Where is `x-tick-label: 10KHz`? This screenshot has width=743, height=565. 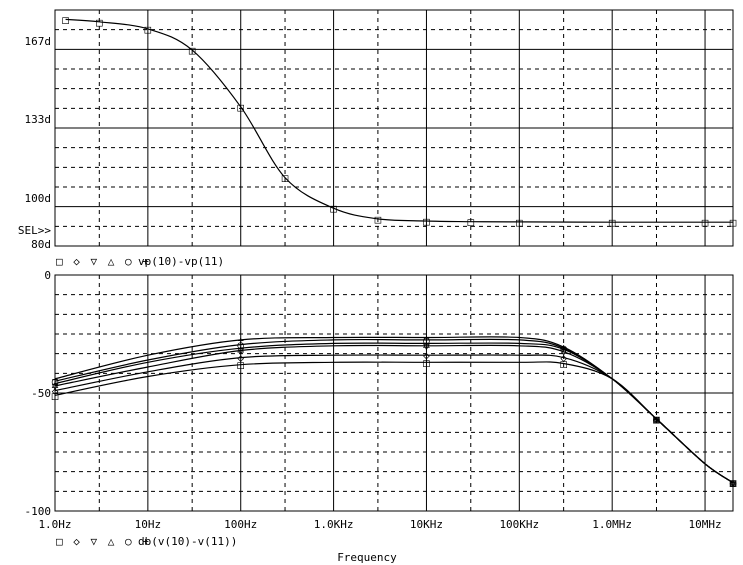
x-tick-label: 10KHz is located at coordinates (426, 524).